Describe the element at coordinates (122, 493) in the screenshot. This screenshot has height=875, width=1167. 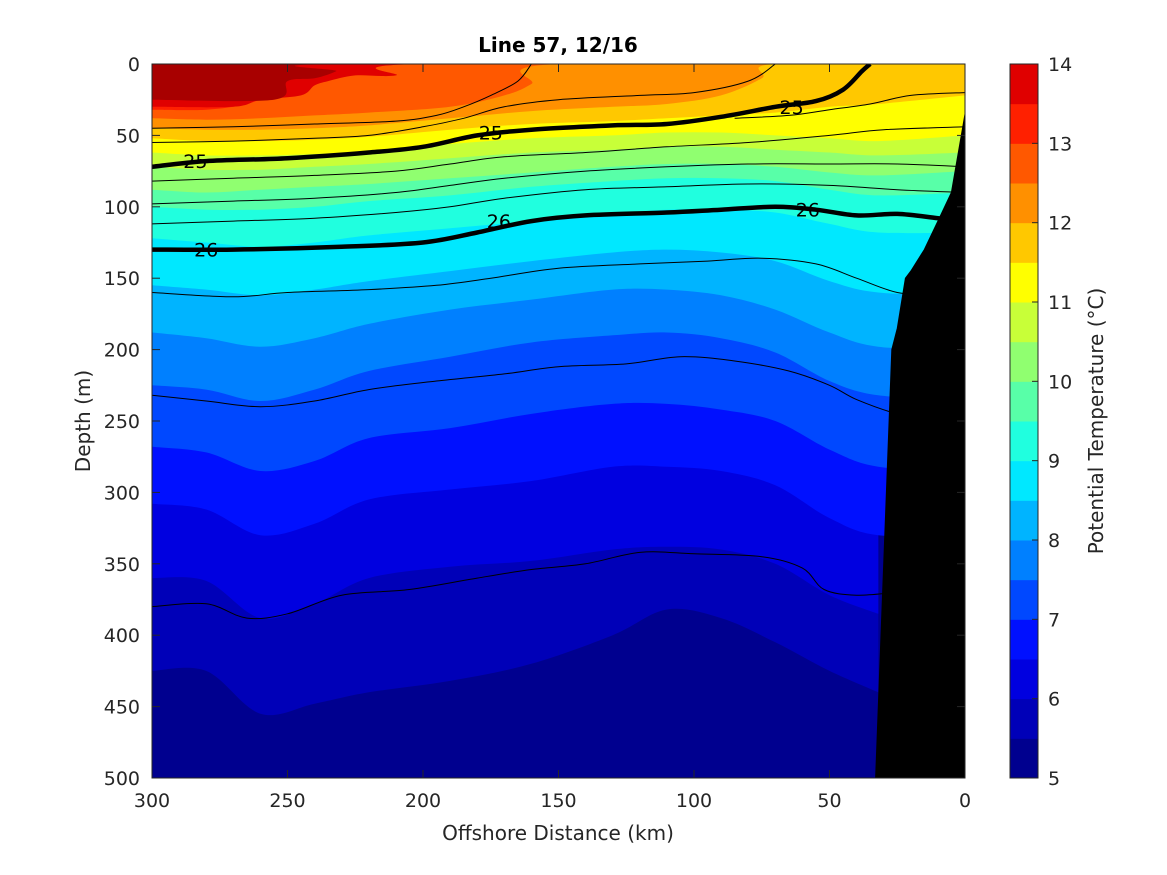
I see `y-tick-label: 300` at that location.